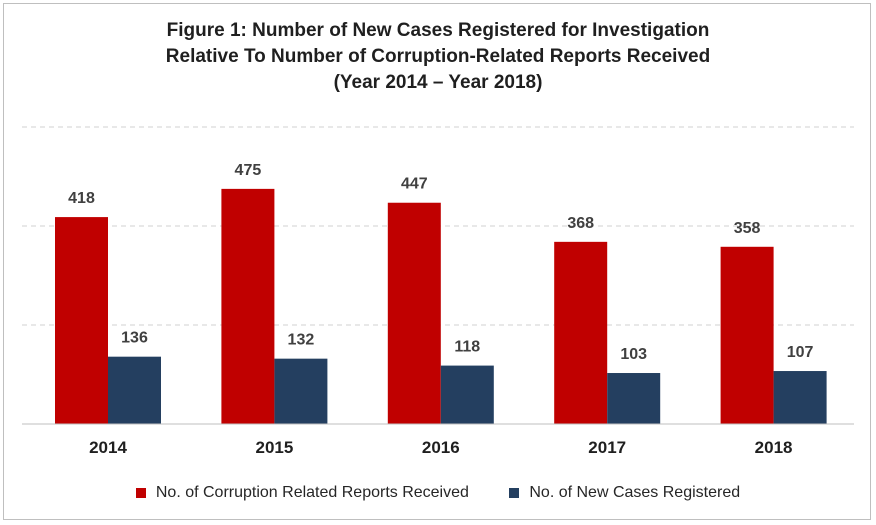 Image resolution: width=876 pixels, height=525 pixels. What do you see at coordinates (514, 493) in the screenshot?
I see `legend-swatch-cases` at bounding box center [514, 493].